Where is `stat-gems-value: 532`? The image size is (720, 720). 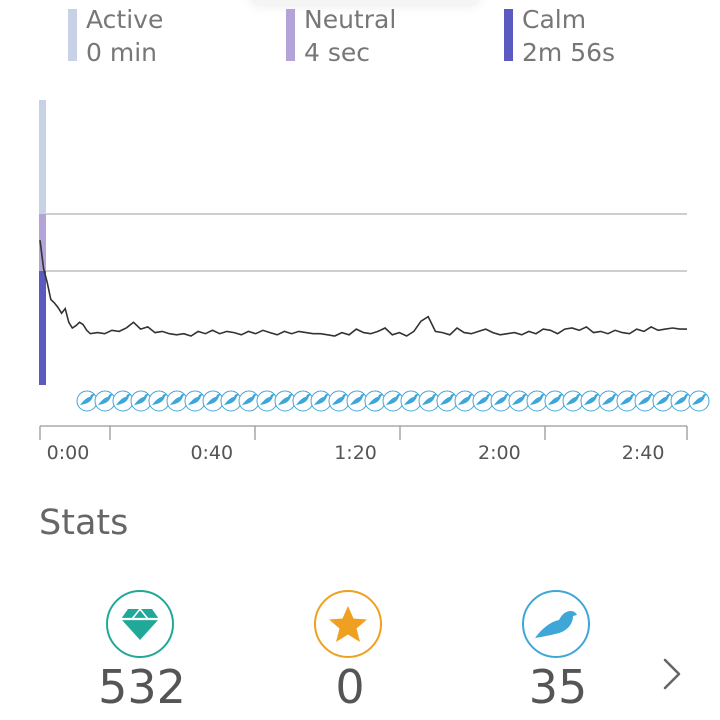
stat-gems-value: 532 is located at coordinates (142, 687).